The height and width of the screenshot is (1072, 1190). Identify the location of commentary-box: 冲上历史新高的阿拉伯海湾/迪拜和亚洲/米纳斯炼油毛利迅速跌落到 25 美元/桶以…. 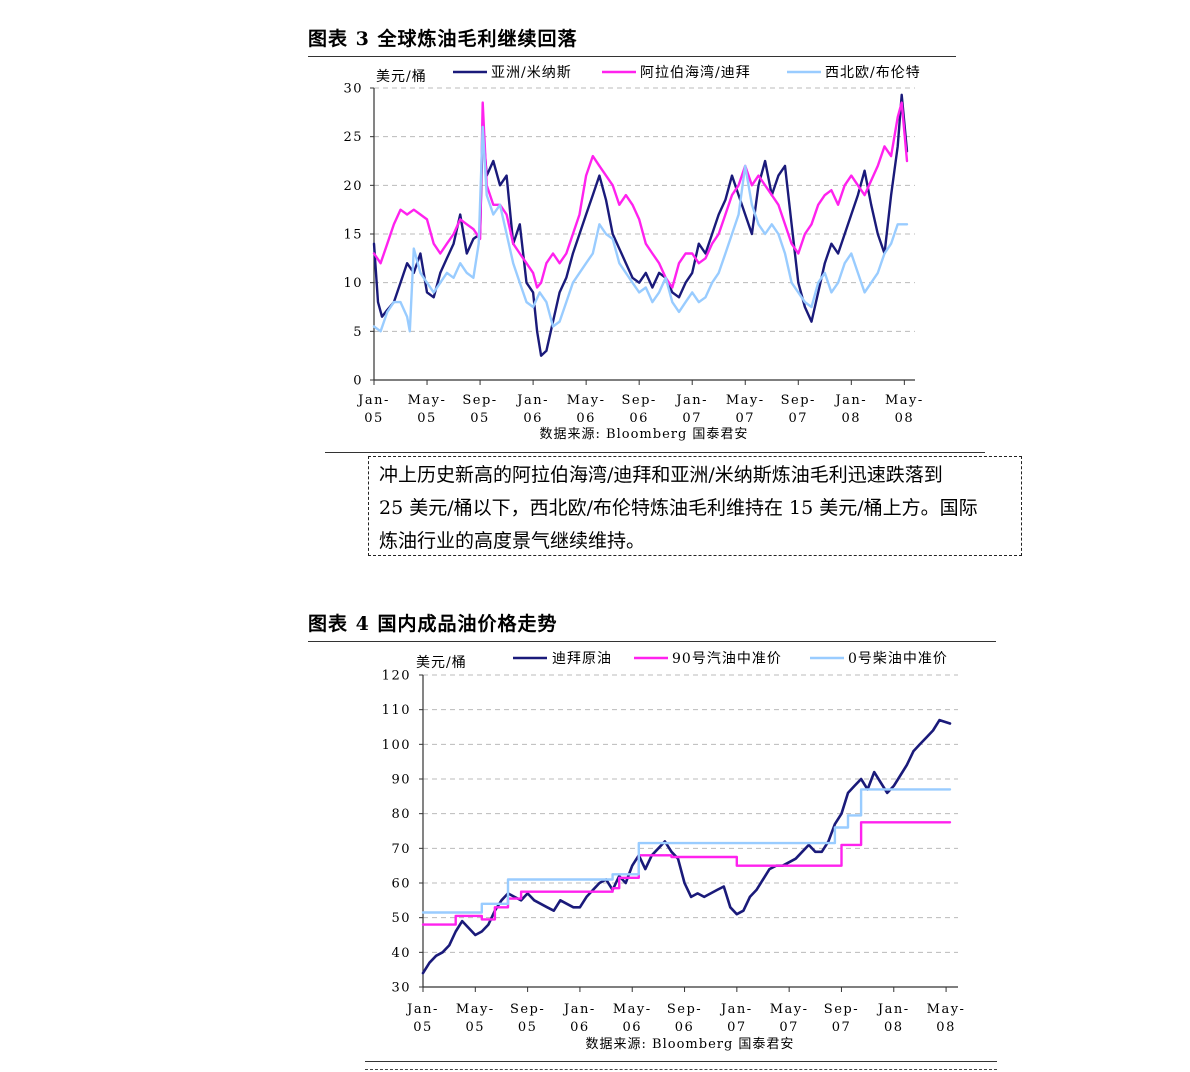
(695, 506).